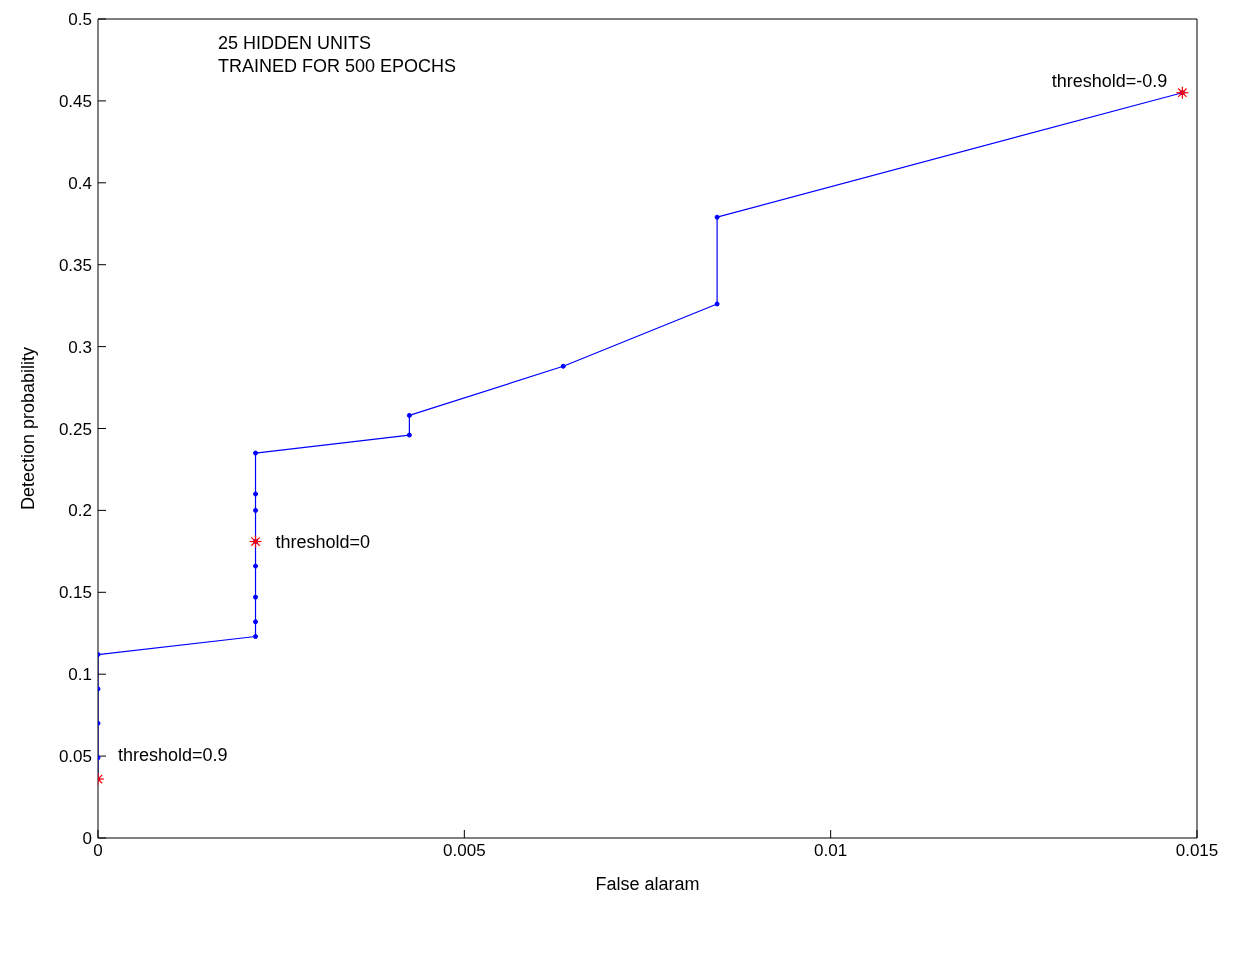 This screenshot has height=956, width=1241. I want to click on x-tick-label: 0.005, so click(464, 851).